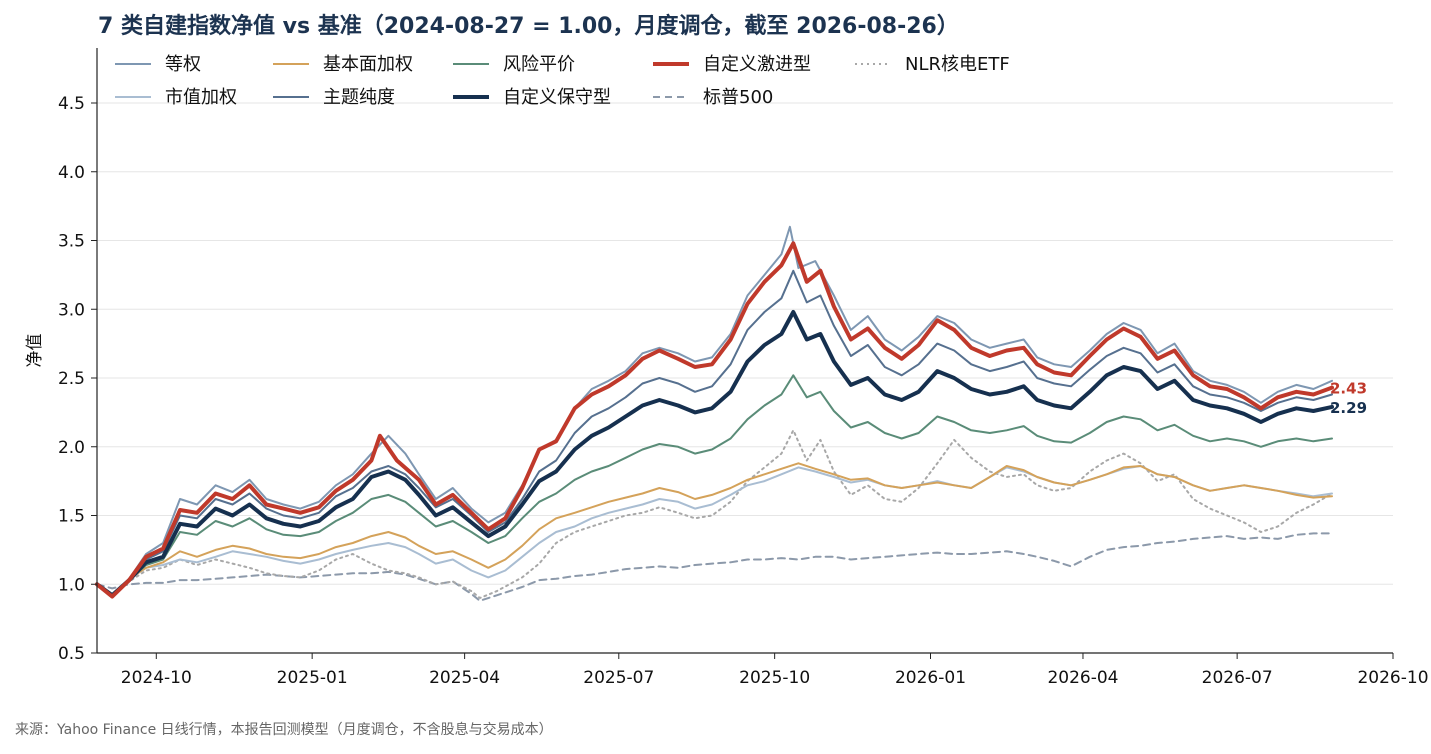  Describe the element at coordinates (71, 654) in the screenshot. I see `y-tick-label: 0.5` at that location.